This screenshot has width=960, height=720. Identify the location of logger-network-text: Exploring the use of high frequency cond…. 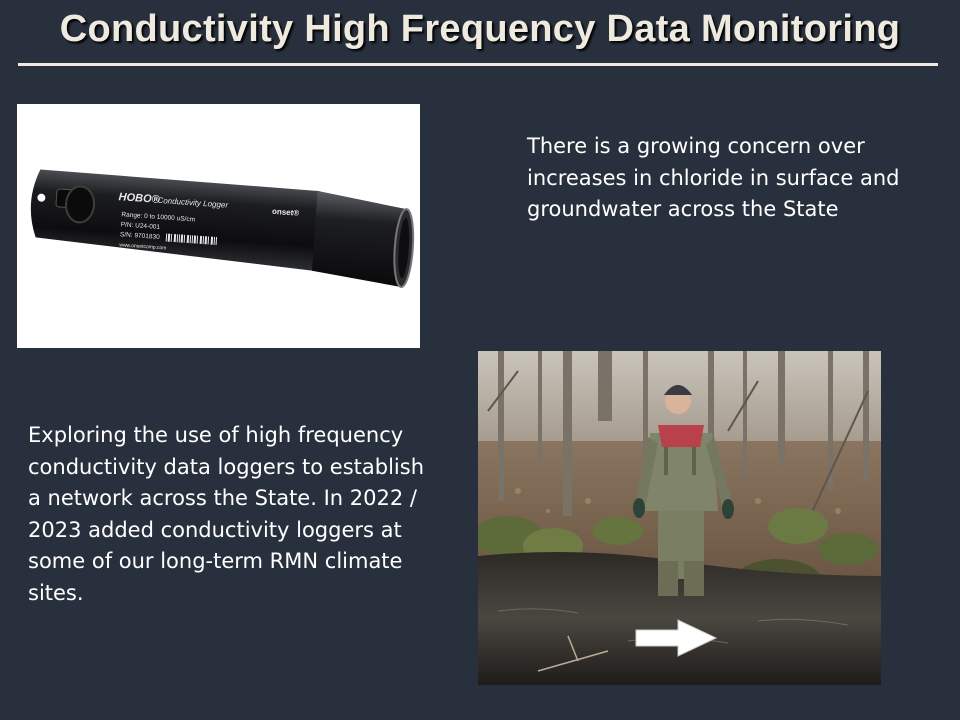
(226, 514).